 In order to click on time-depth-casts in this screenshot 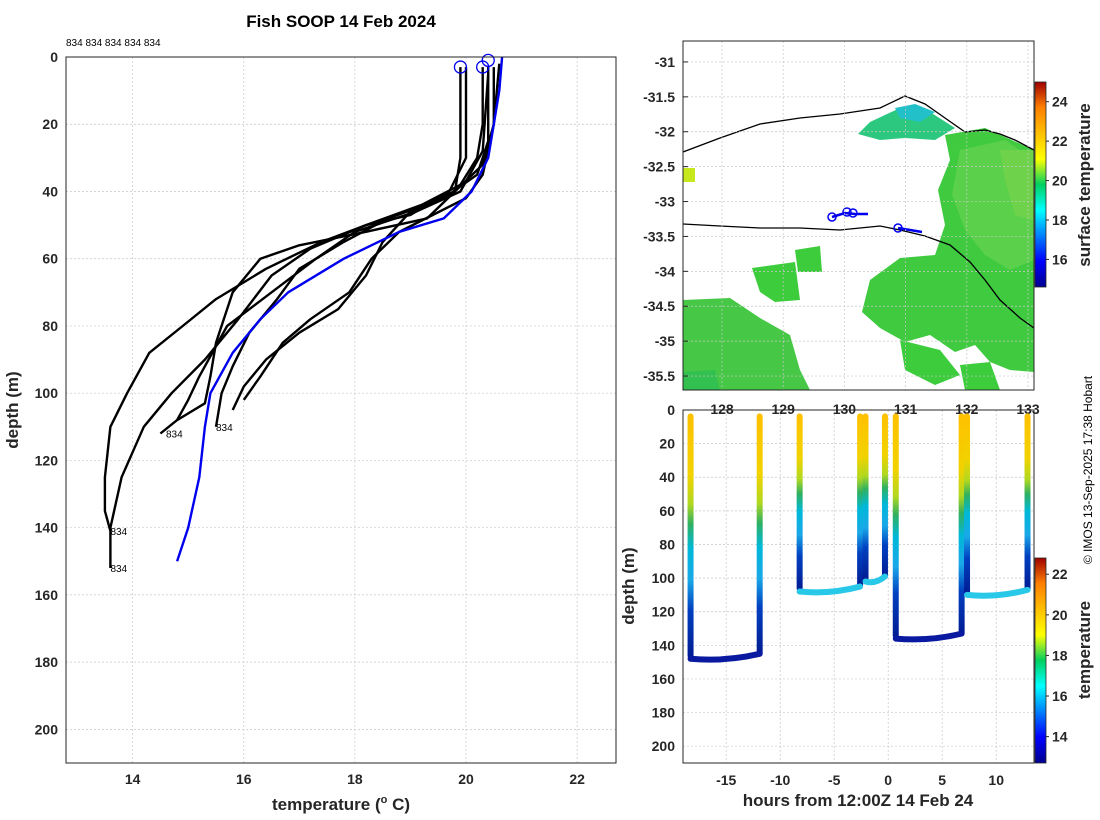, I will do `click(859, 538)`.